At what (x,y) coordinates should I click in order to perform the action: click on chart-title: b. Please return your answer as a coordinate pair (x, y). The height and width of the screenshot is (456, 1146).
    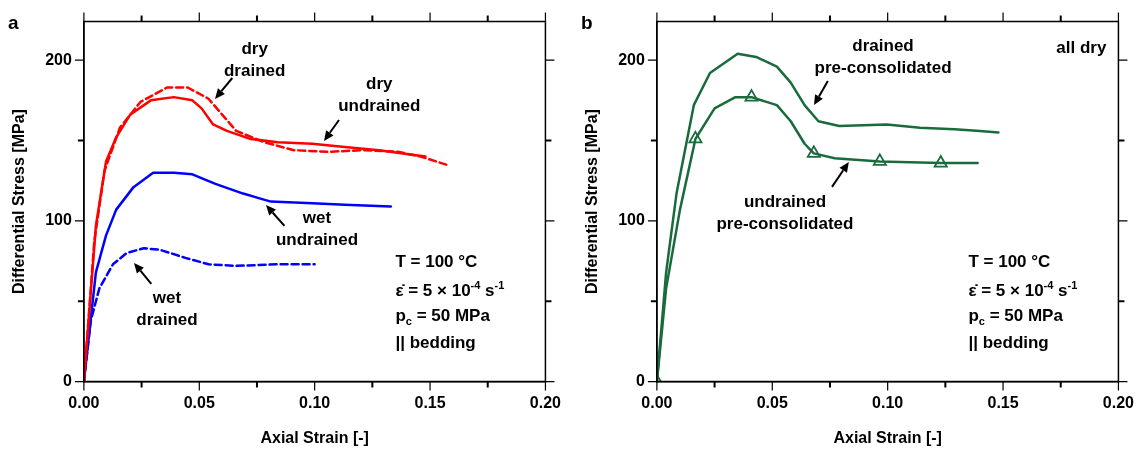
    Looking at the image, I should click on (587, 22).